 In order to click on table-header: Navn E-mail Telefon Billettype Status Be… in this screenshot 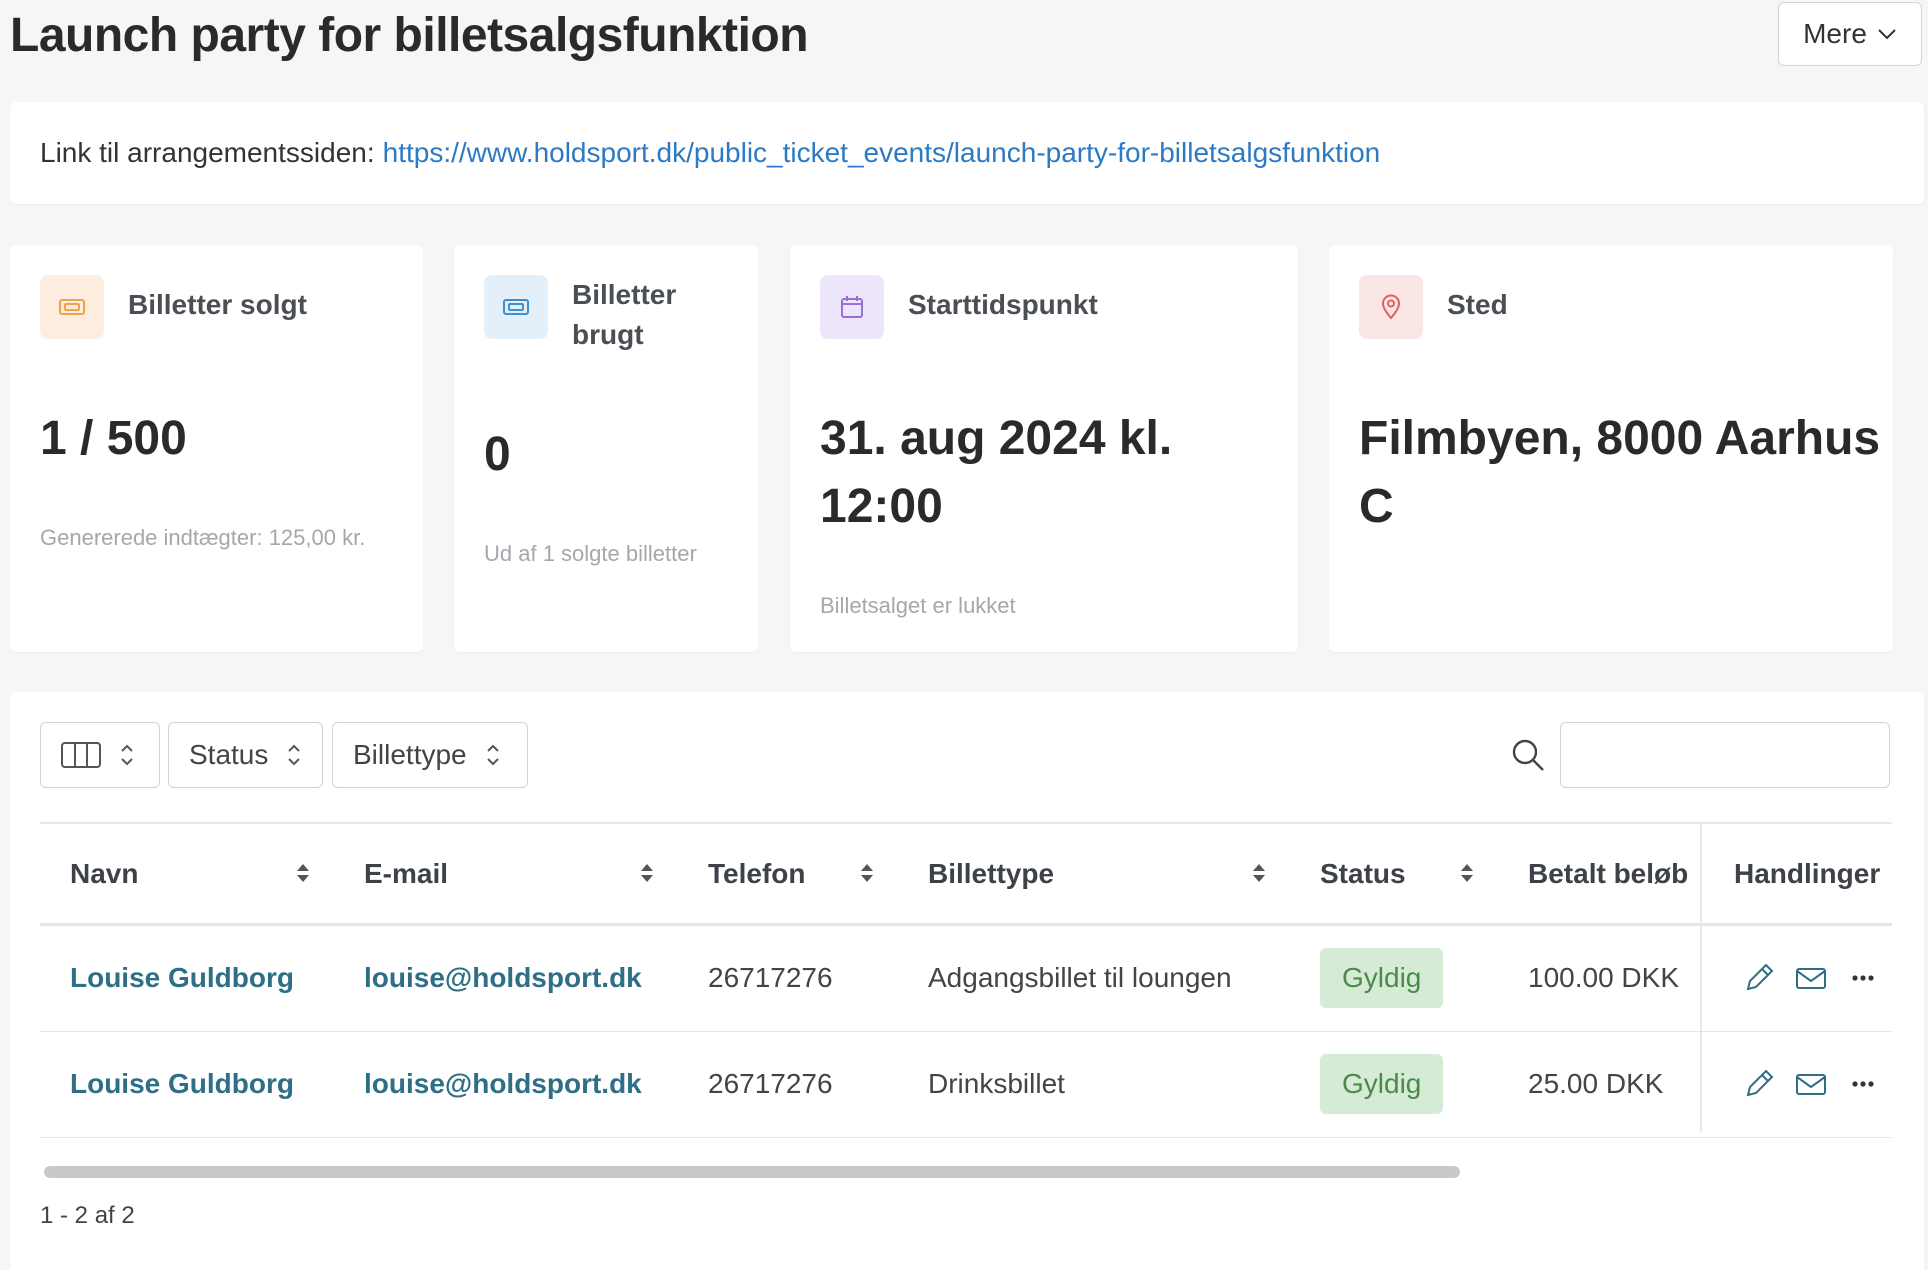, I will do `click(966, 874)`.